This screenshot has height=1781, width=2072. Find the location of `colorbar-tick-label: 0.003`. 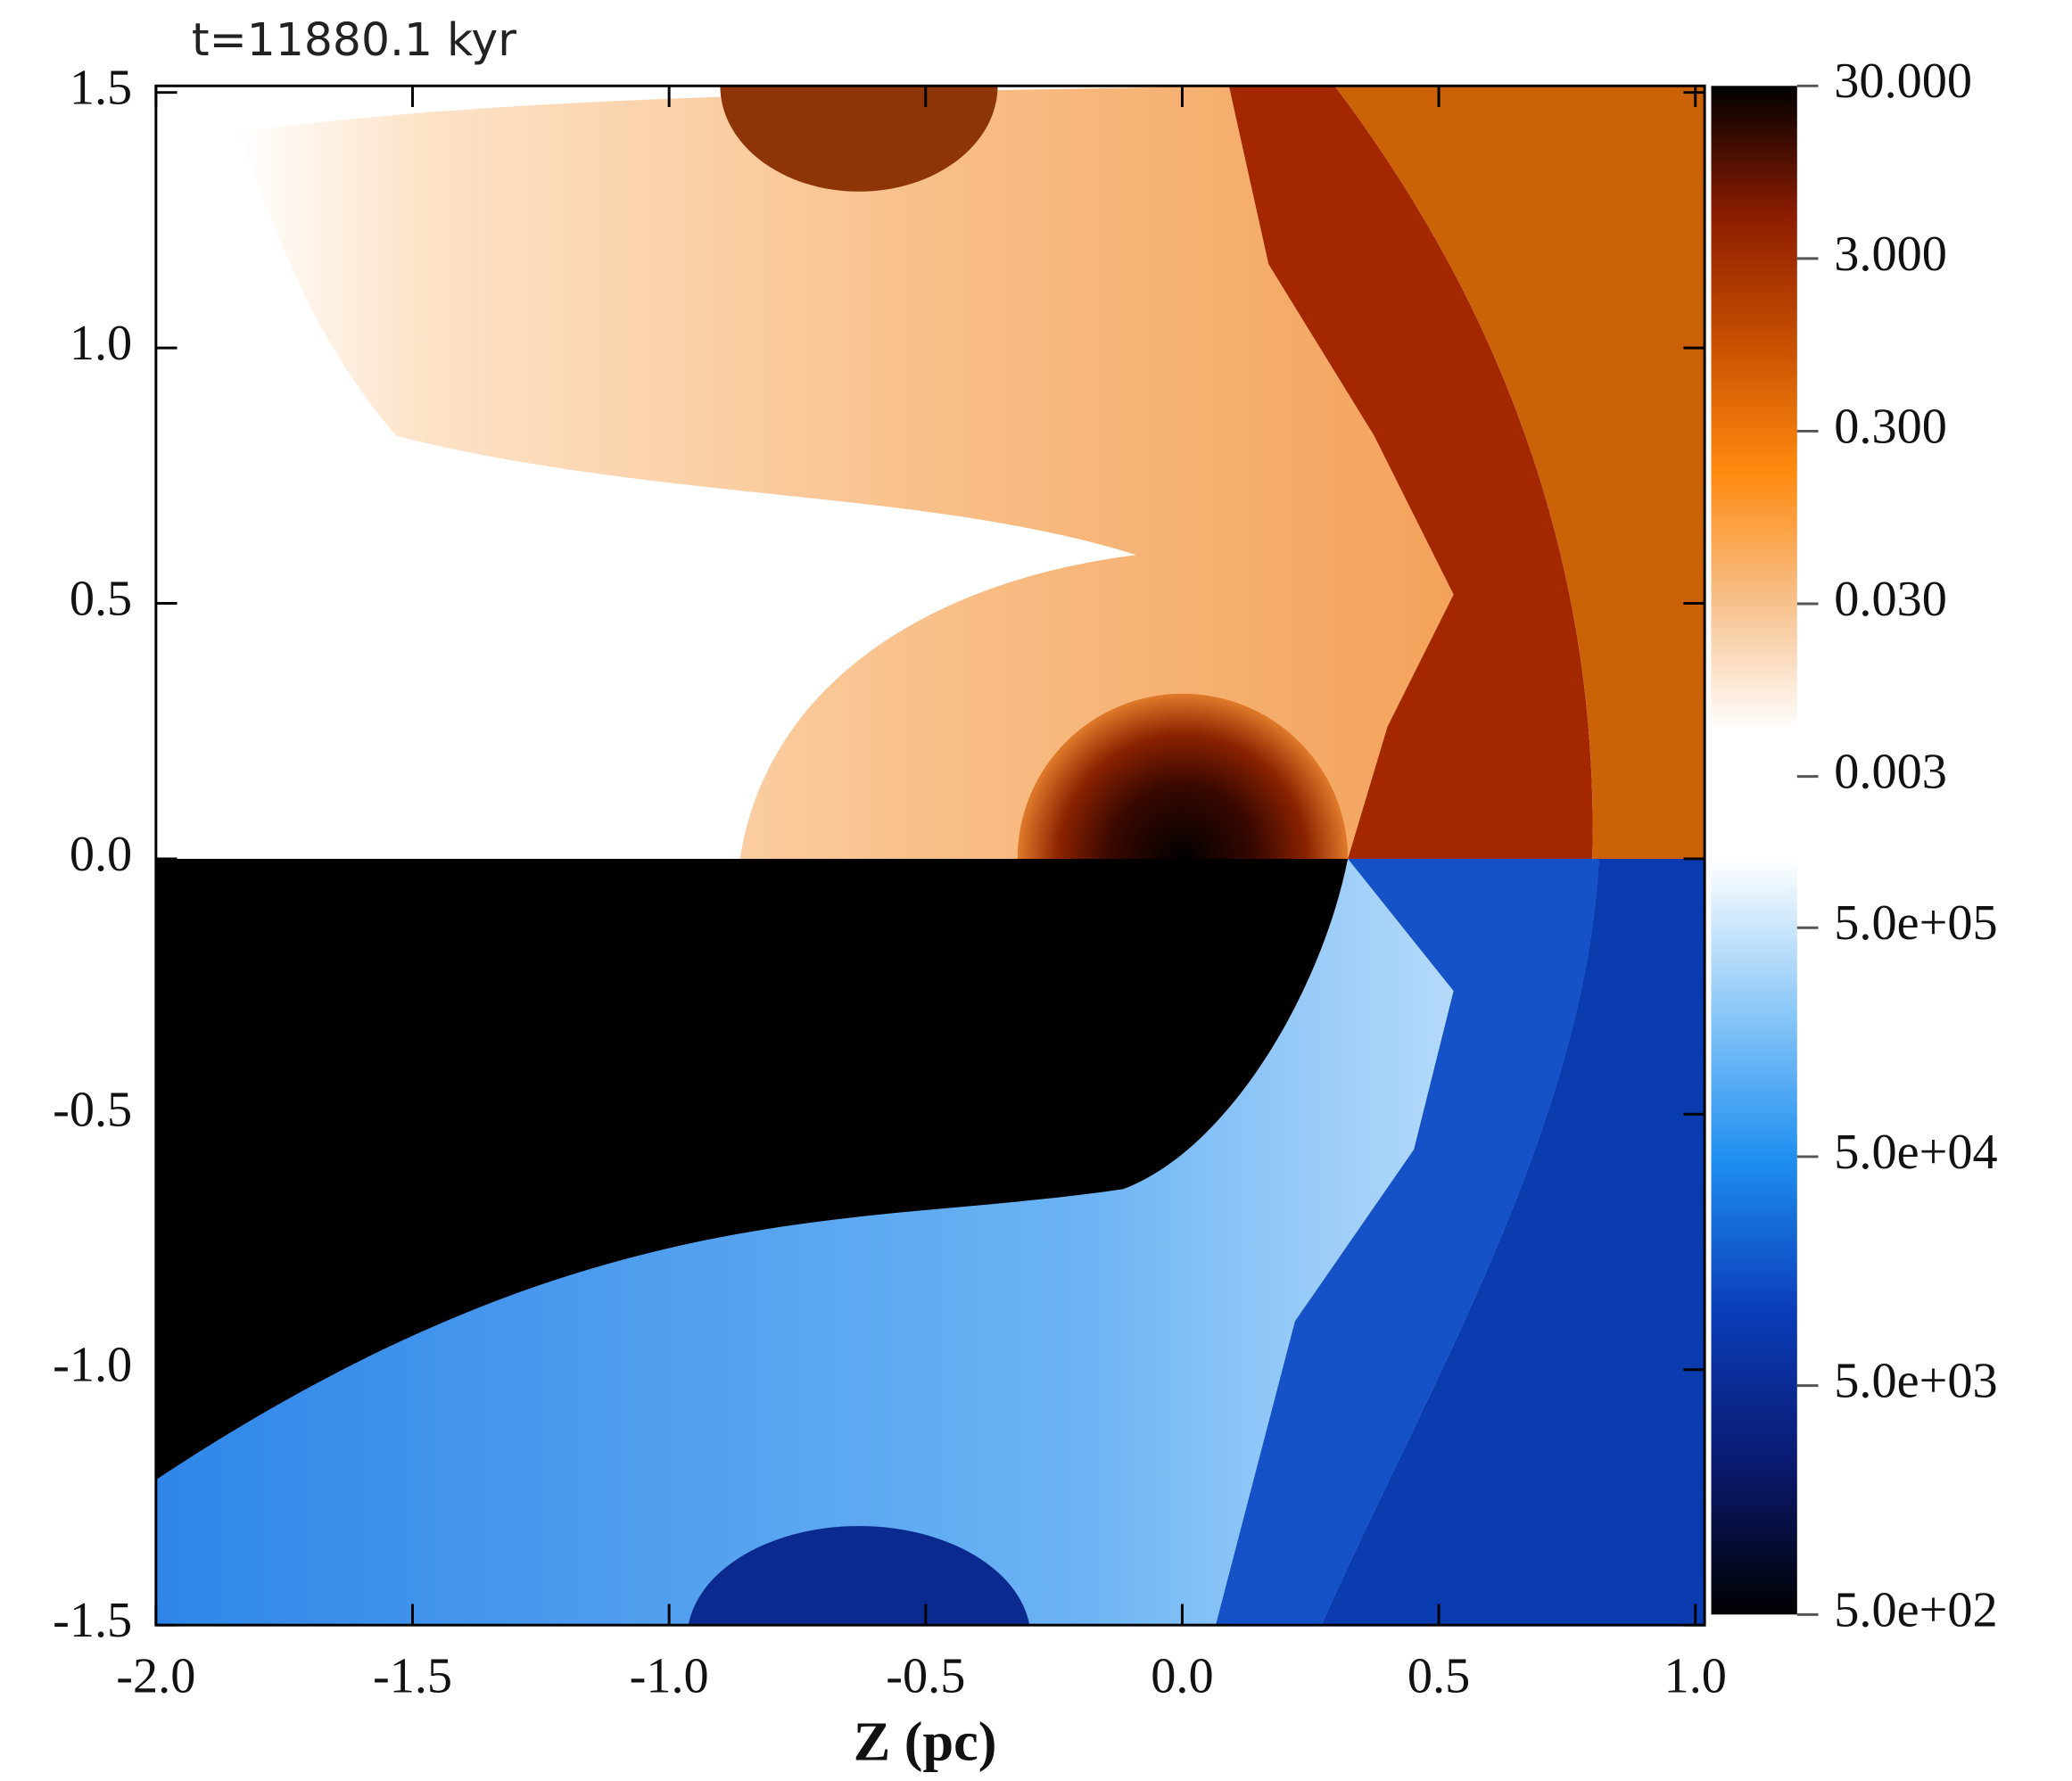

colorbar-tick-label: 0.003 is located at coordinates (1890, 773).